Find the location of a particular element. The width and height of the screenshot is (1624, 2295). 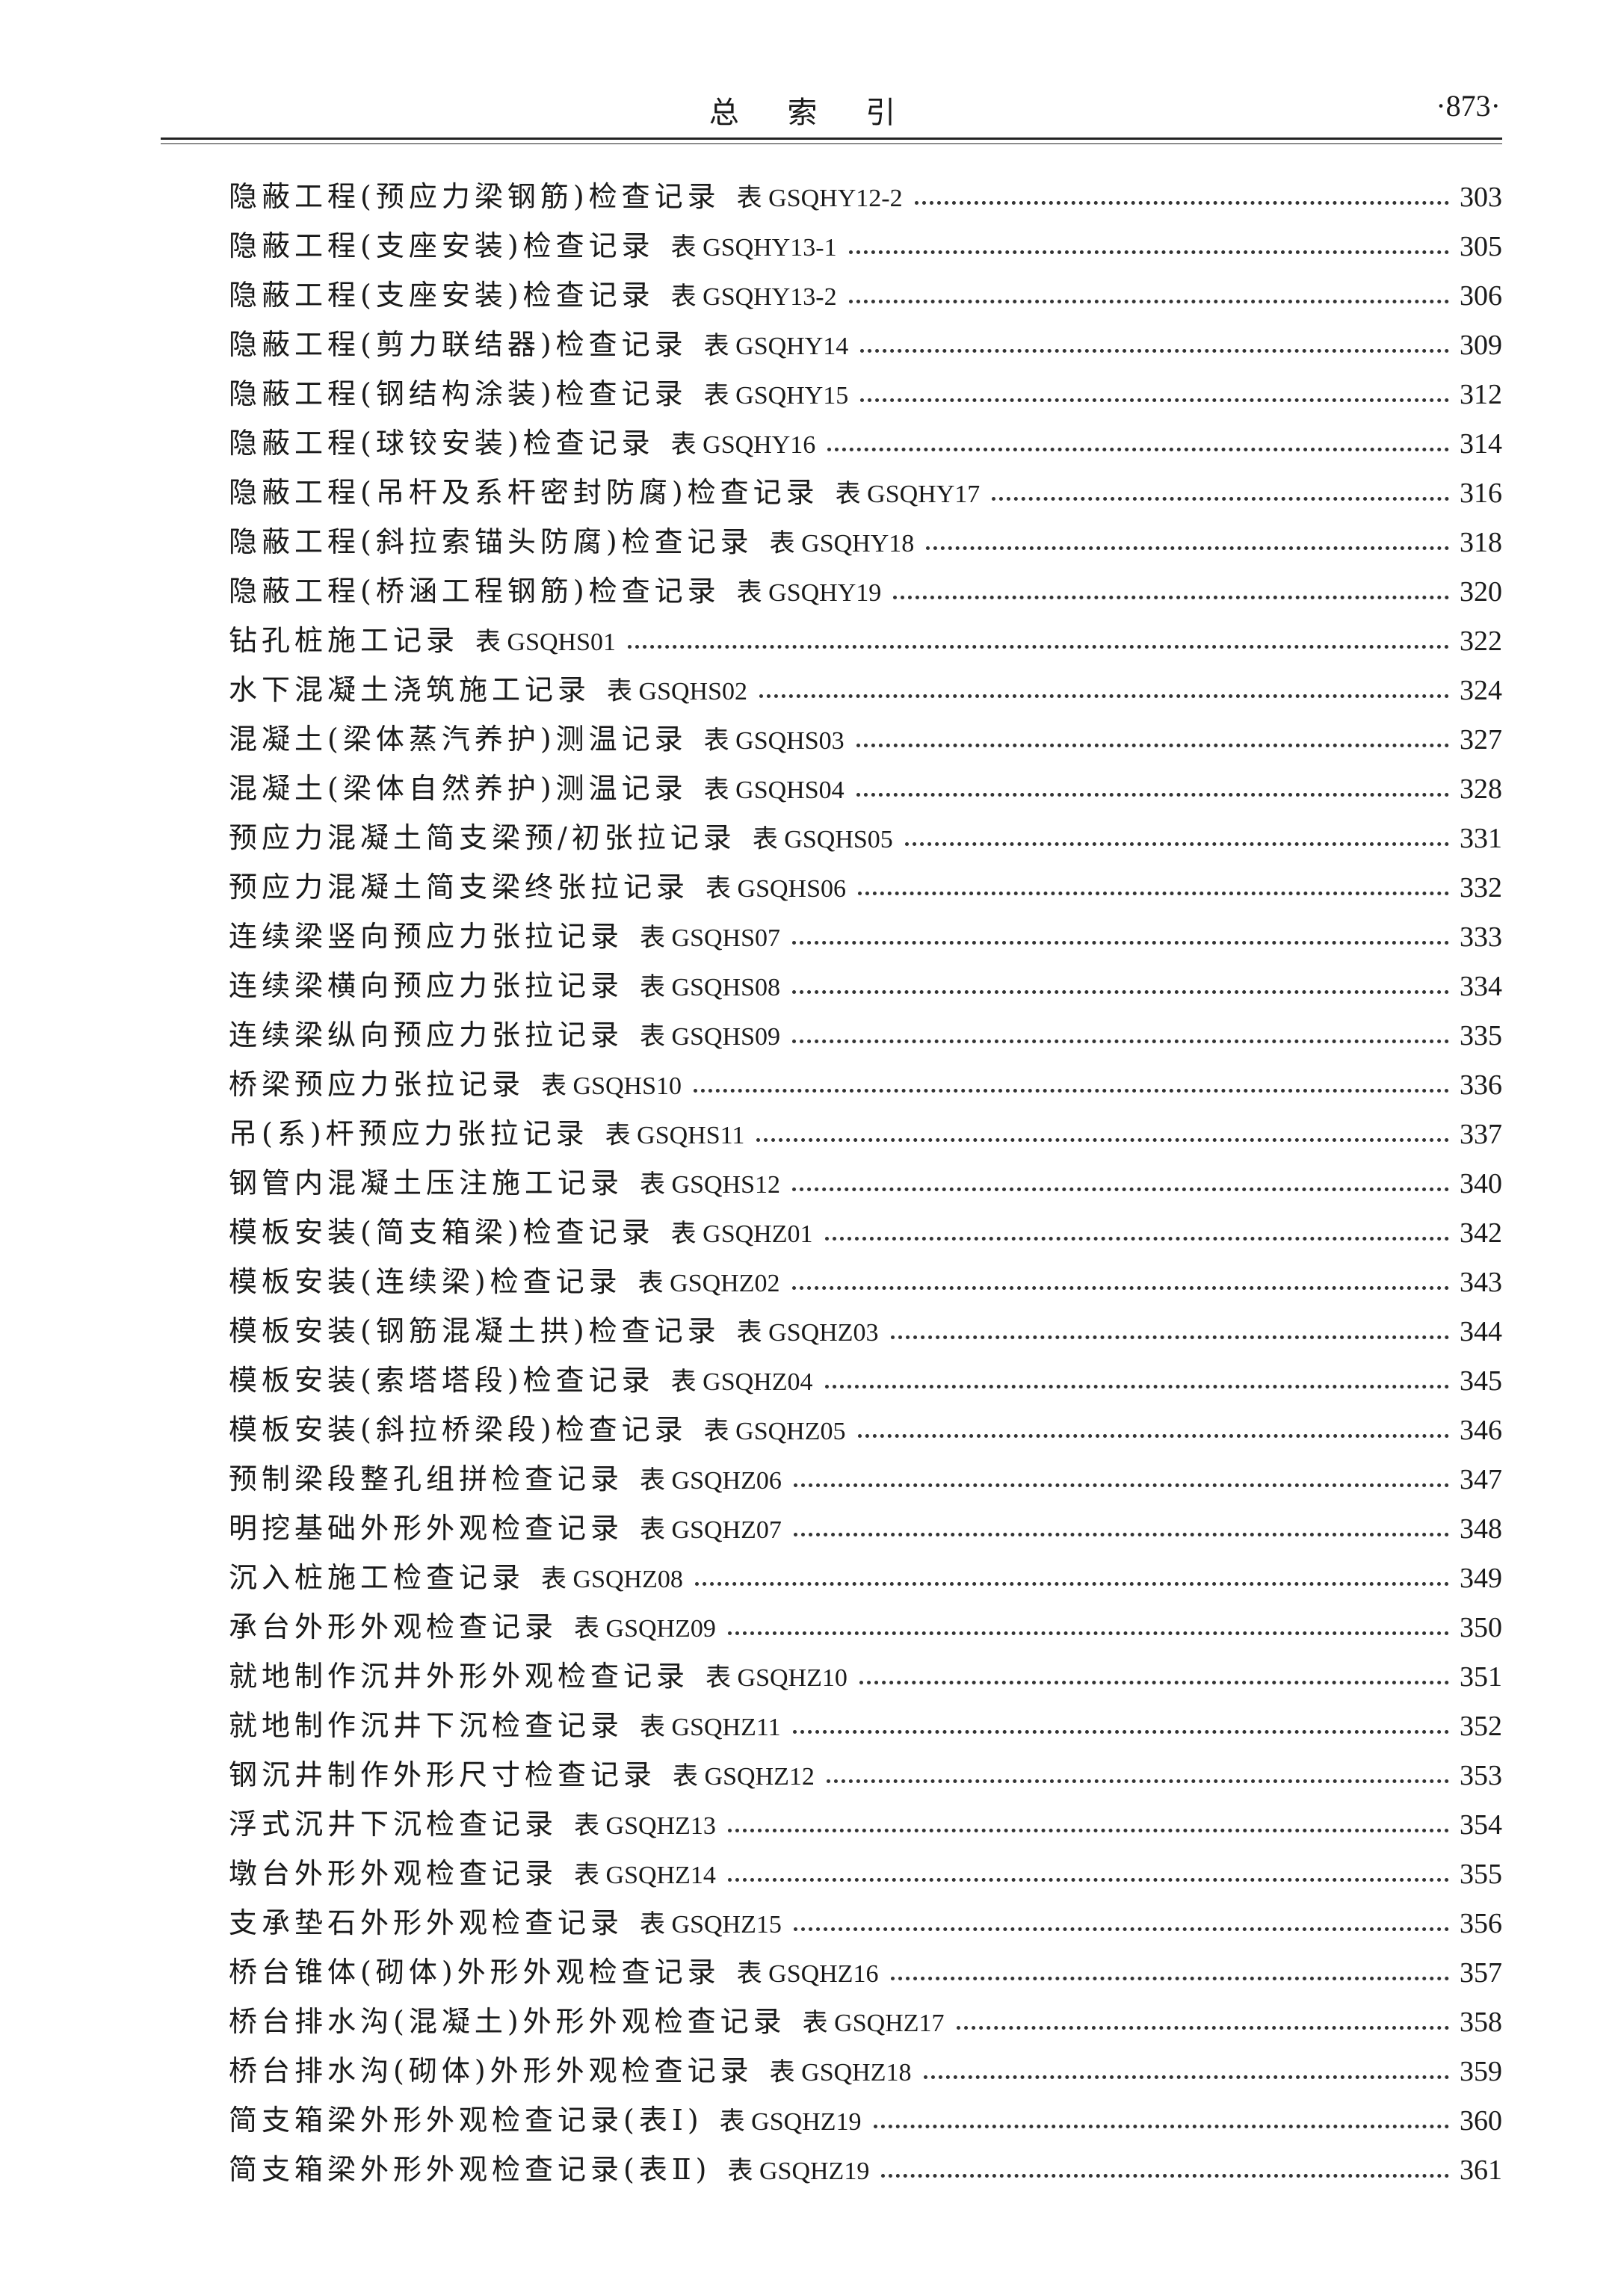

entry-form-code: 表 GSQHY17 is located at coordinates (908, 494).